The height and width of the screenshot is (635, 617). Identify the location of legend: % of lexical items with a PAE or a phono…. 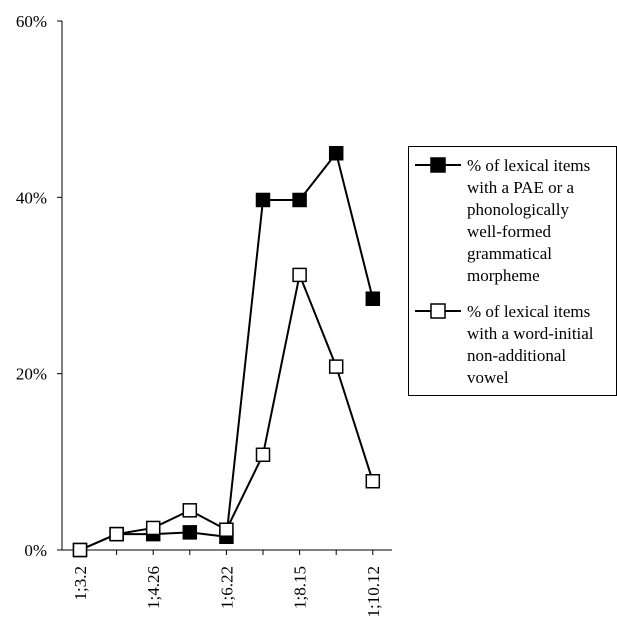
(512, 271).